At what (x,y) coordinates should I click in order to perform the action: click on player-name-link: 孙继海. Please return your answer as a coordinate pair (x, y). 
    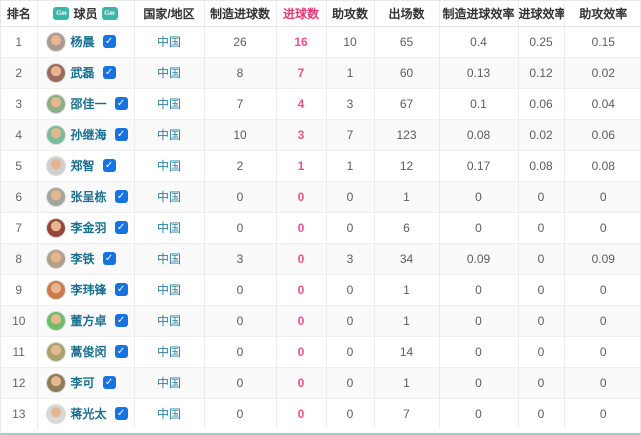
    Looking at the image, I should click on (88, 134).